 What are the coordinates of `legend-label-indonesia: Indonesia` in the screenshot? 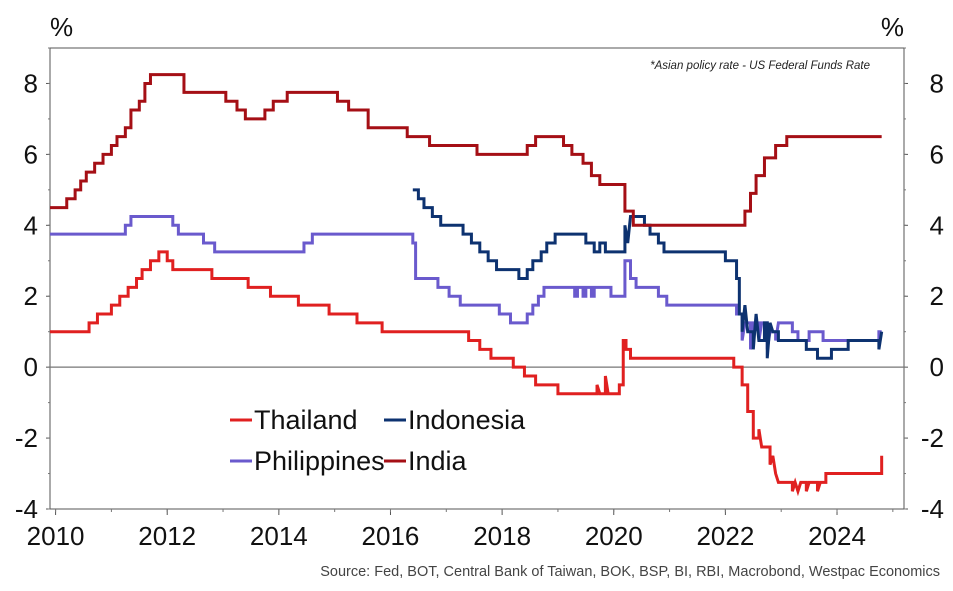 It's located at (467, 420).